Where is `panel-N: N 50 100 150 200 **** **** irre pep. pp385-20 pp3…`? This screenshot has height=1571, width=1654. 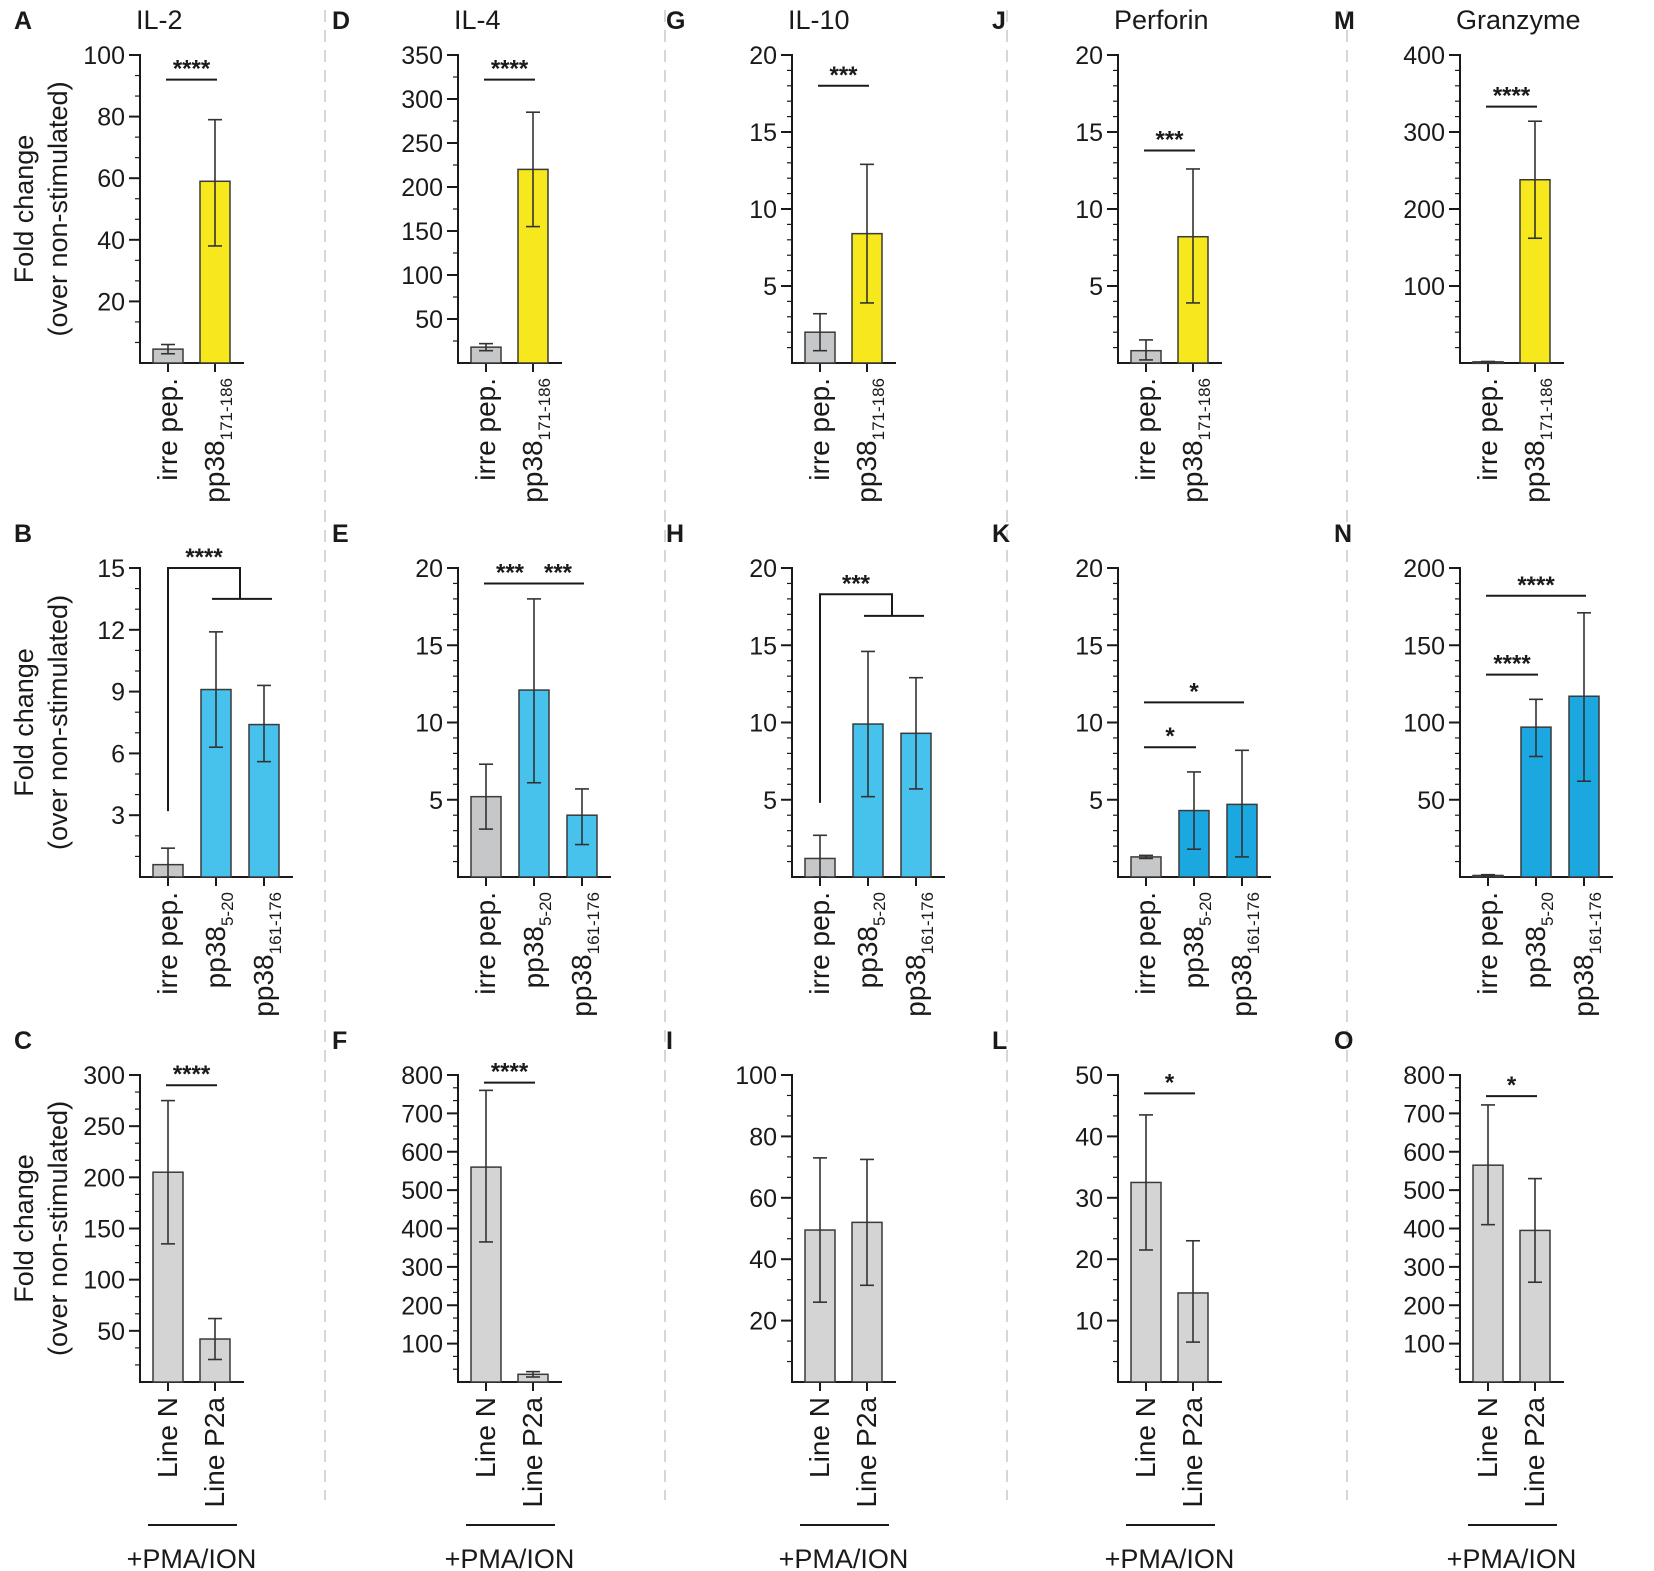
panel-N: N 50 100 150 200 **** **** irre pep. pp385-20 pp3… is located at coordinates (1473, 768).